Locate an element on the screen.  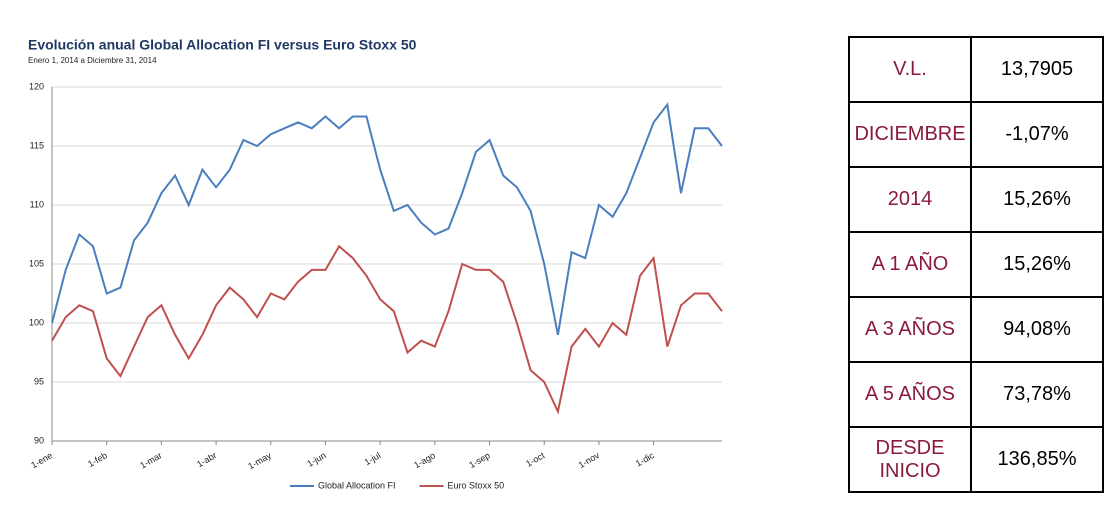
y-tick-label: 90 is located at coordinates (39, 440).